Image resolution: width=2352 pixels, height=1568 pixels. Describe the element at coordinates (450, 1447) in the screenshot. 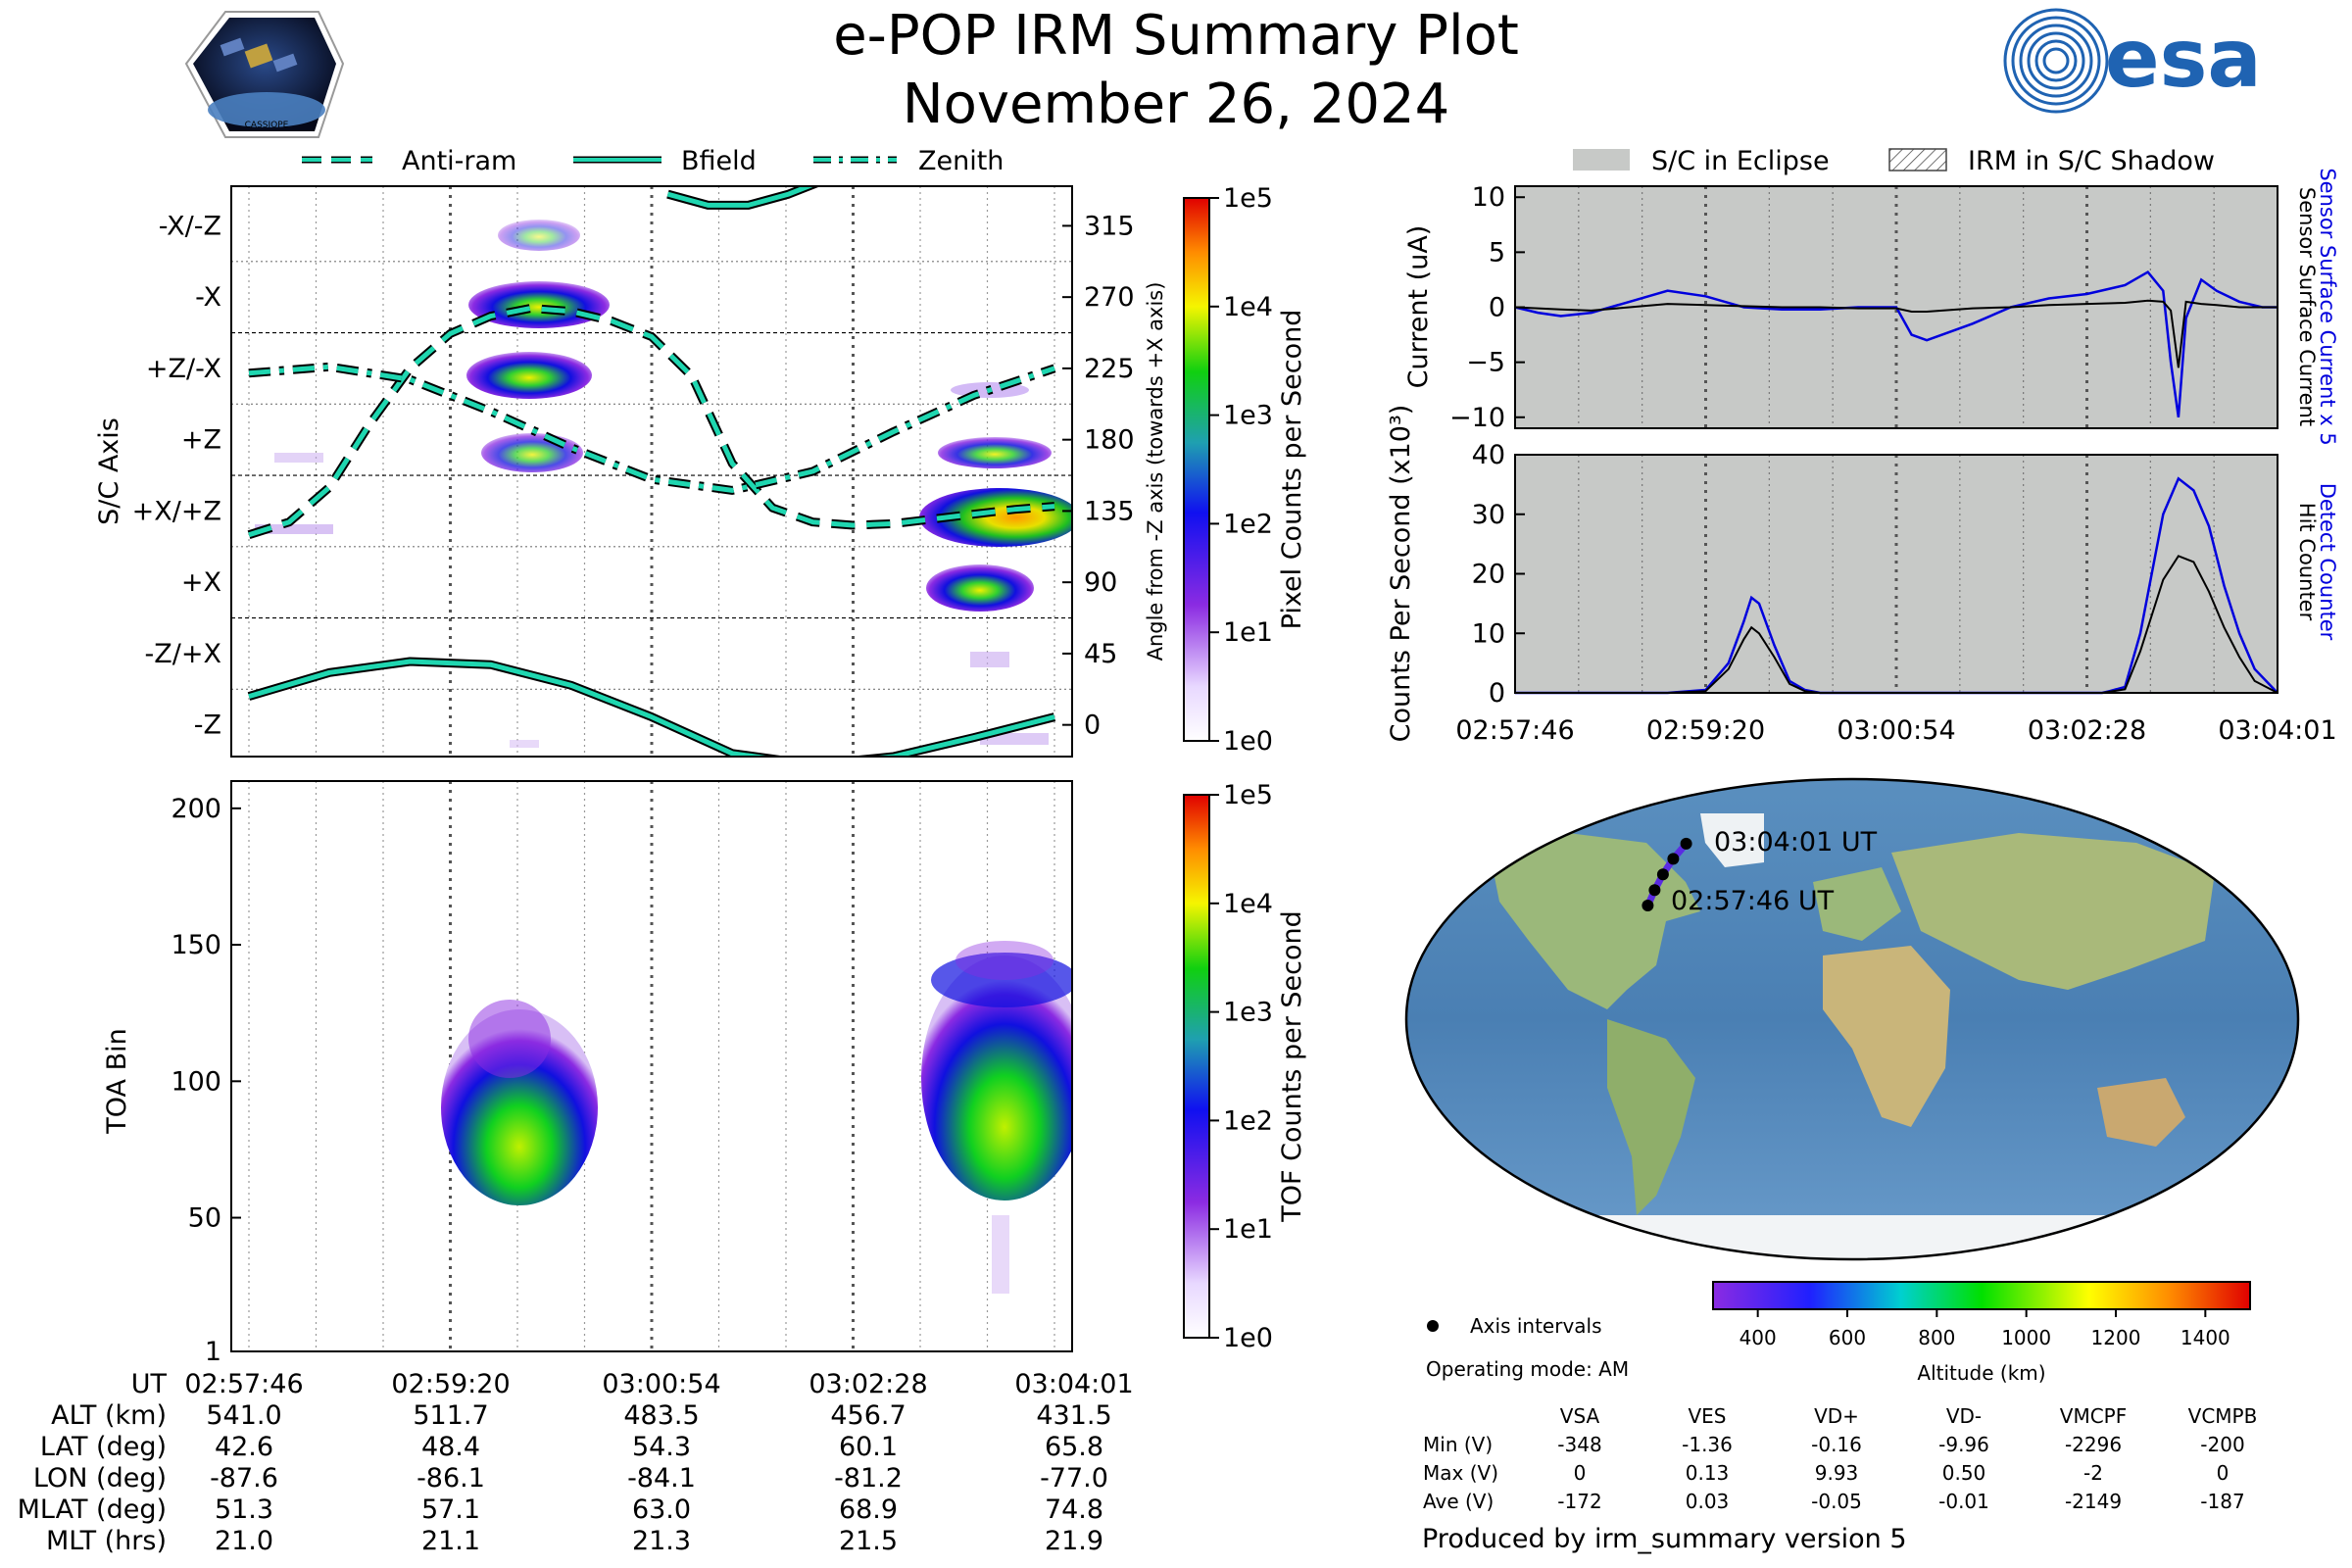

I see `orbit-cell: 48.4` at that location.